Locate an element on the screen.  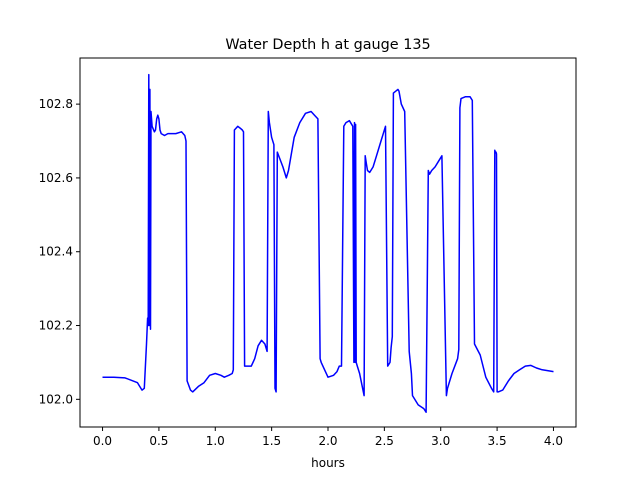
x-tick-label: 2.5 is located at coordinates (384, 441).